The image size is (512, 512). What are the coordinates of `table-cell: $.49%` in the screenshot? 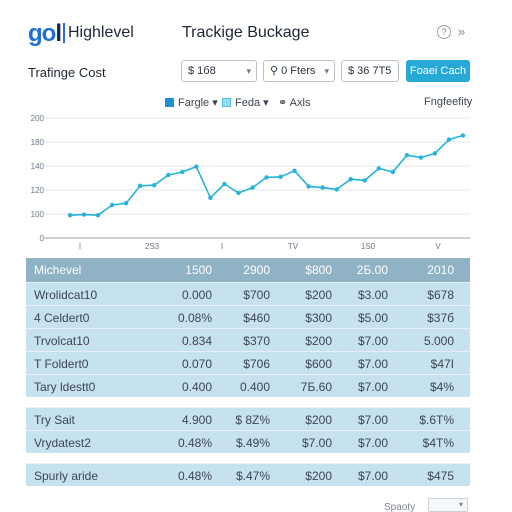 It's located at (252, 443).